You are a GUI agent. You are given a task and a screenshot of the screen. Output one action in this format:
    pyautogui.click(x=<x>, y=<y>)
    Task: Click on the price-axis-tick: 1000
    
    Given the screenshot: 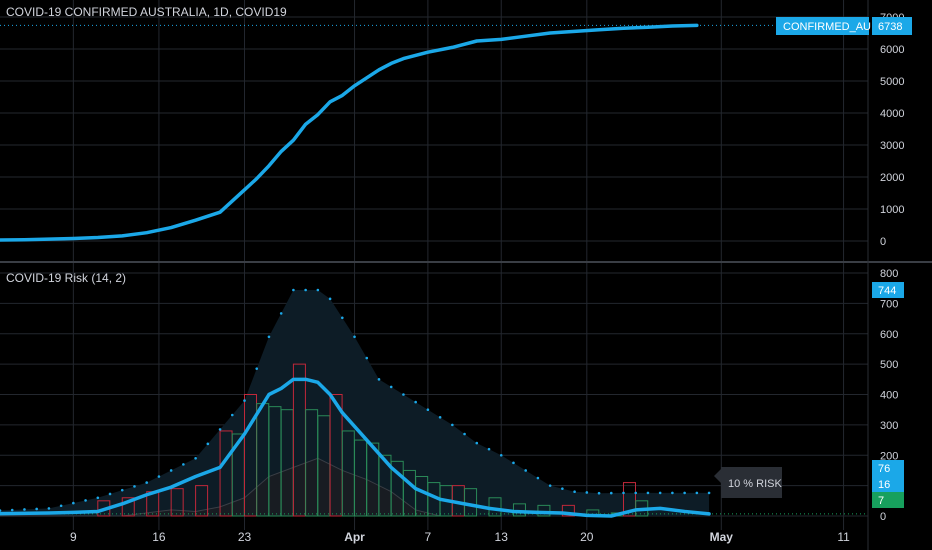 What is the action you would take?
    pyautogui.click(x=892, y=210)
    